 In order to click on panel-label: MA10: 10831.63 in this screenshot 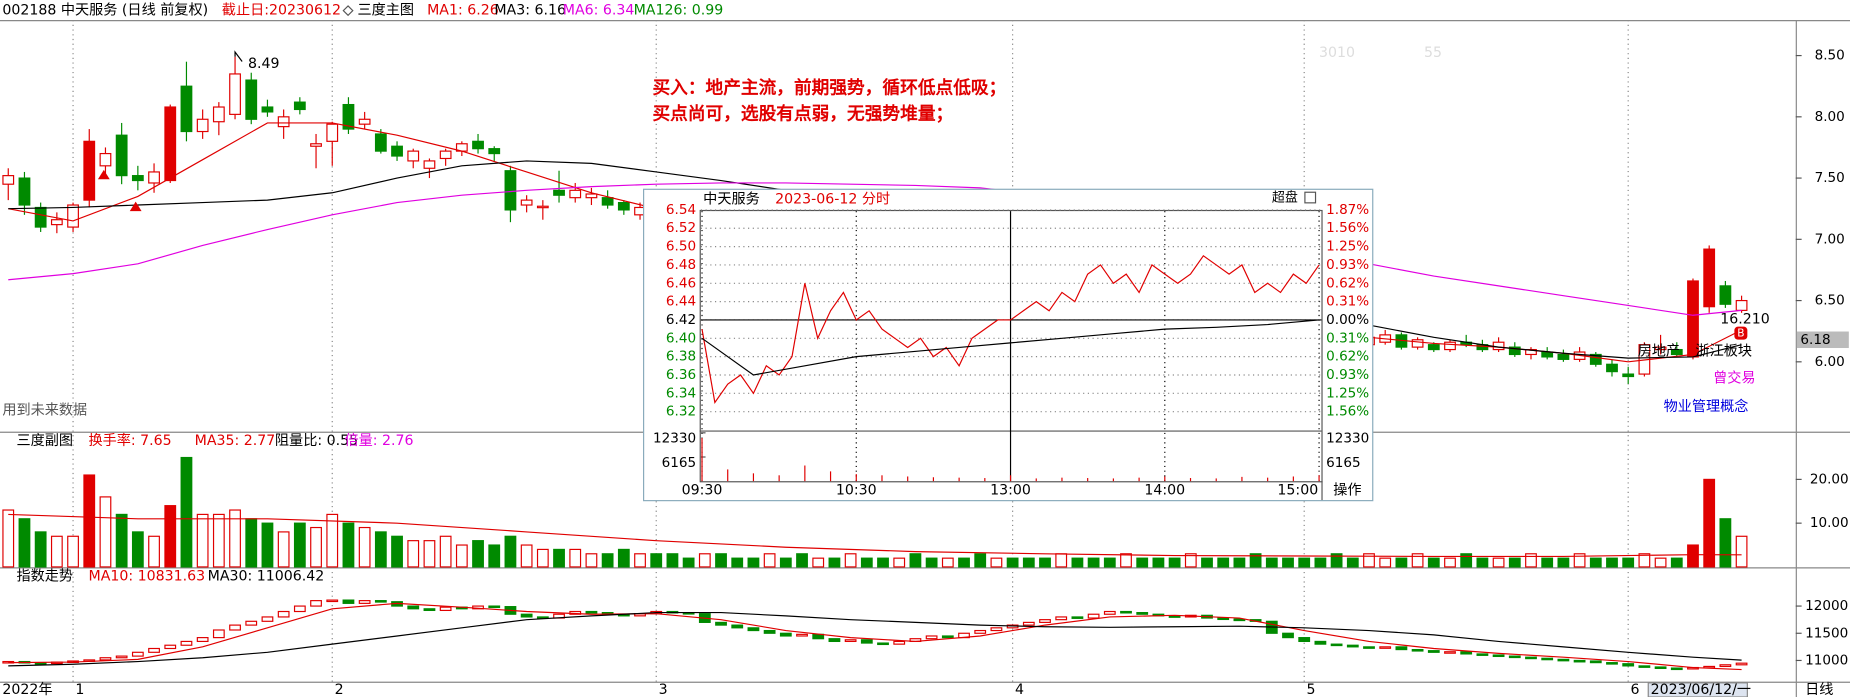, I will do `click(146, 577)`.